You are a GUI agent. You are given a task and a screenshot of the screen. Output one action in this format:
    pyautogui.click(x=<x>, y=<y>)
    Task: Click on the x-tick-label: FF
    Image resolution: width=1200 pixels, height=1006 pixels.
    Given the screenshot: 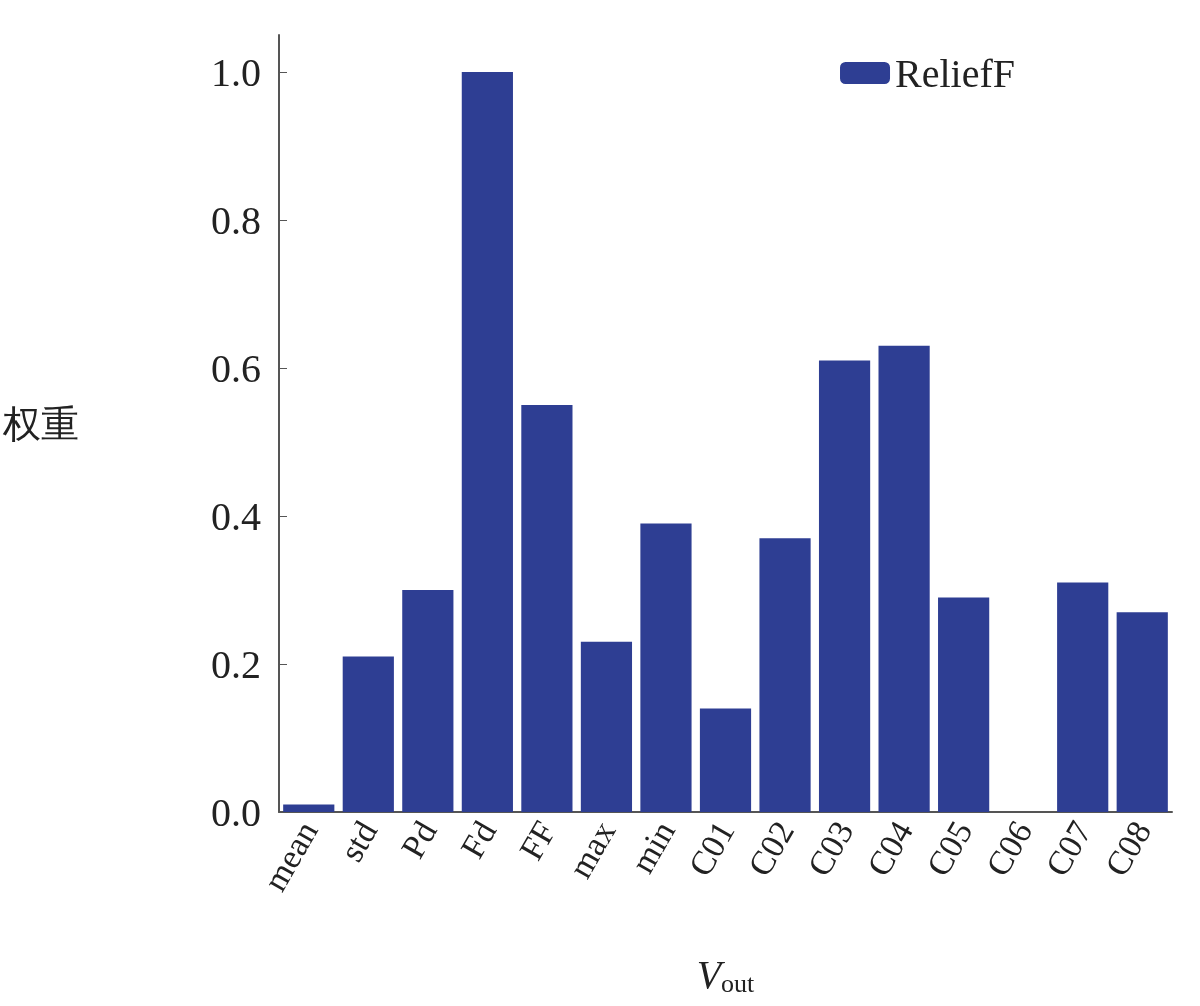 What is the action you would take?
    pyautogui.click(x=537, y=840)
    